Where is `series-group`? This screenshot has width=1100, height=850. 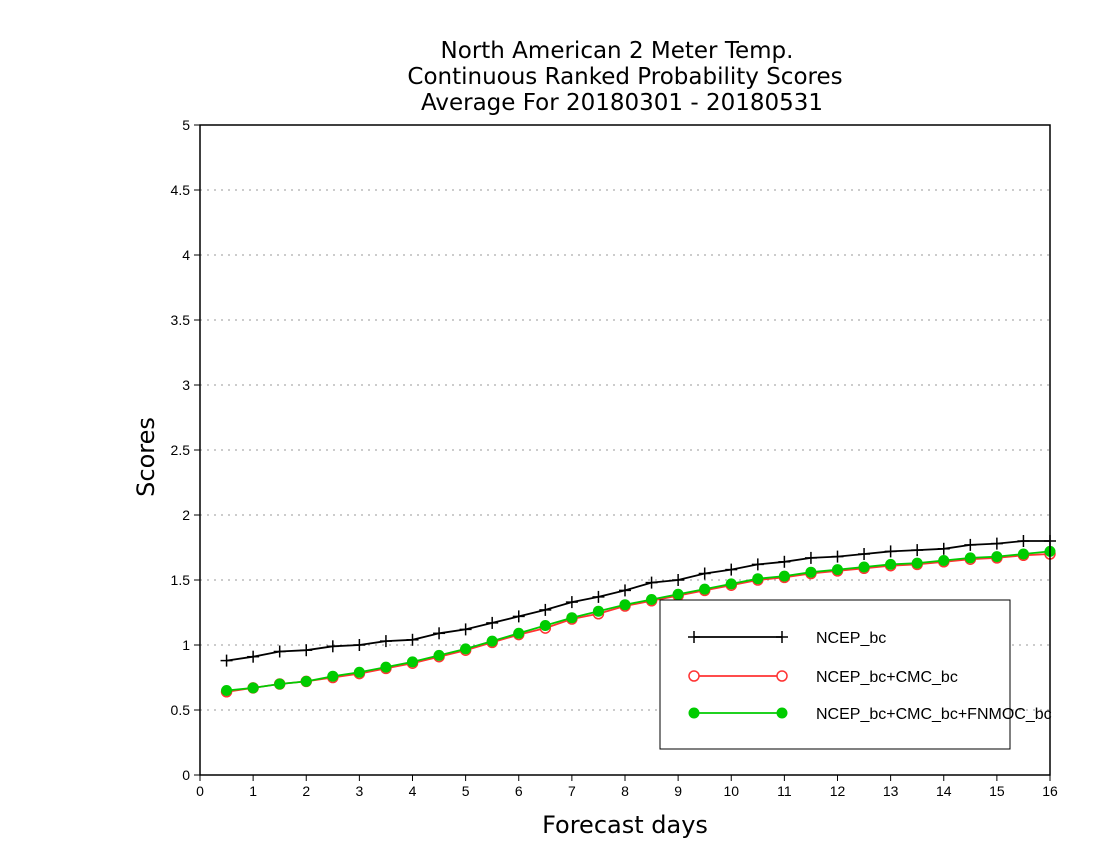 series-group is located at coordinates (638, 616).